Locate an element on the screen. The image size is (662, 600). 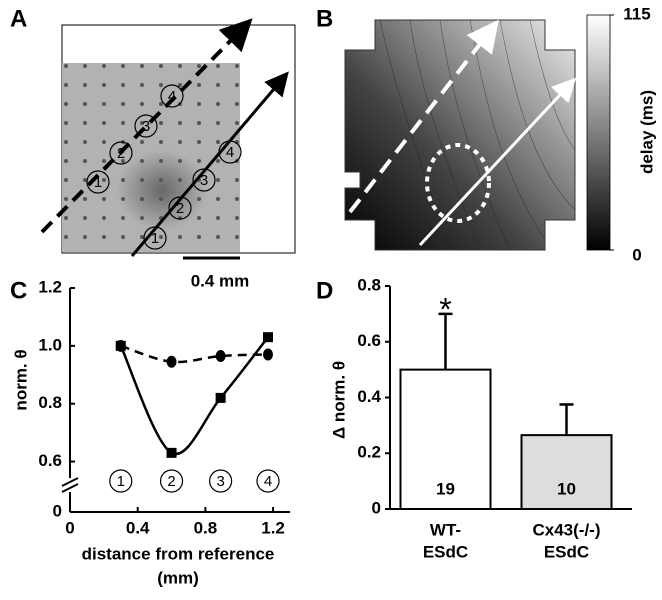
colorbar-tick-label: 115 is located at coordinates (636, 13).